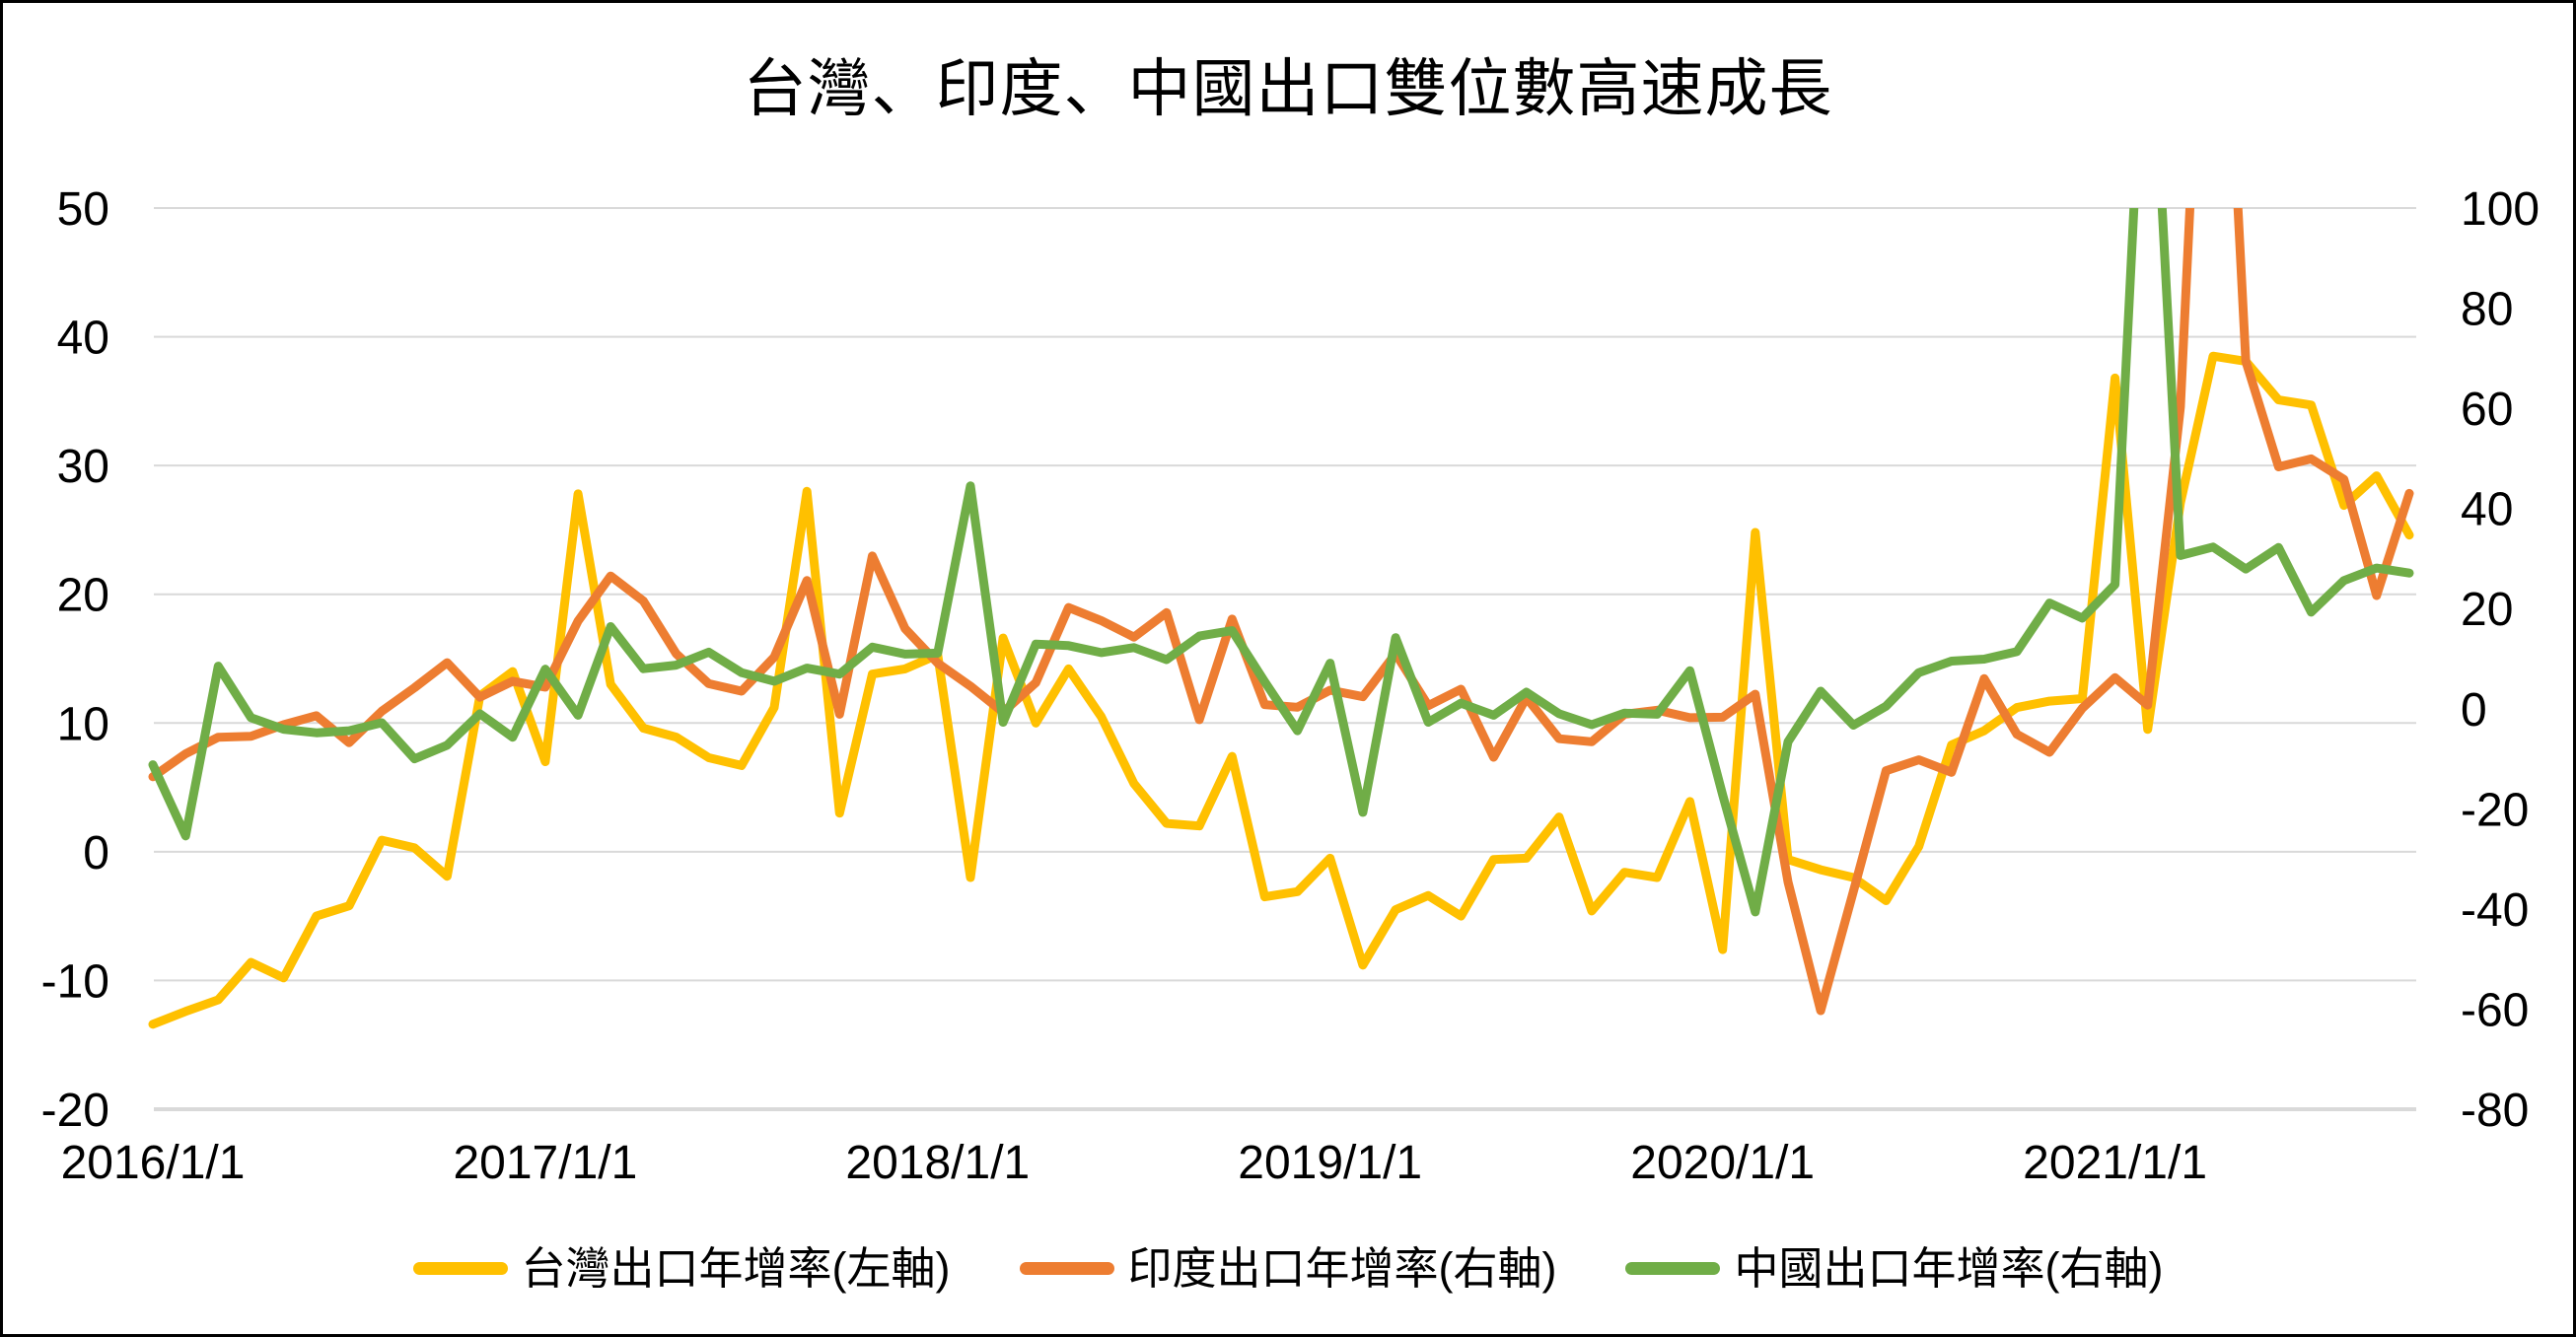  I want to click on x-axis-tick-label: 2018/1/1, so click(937, 1163).